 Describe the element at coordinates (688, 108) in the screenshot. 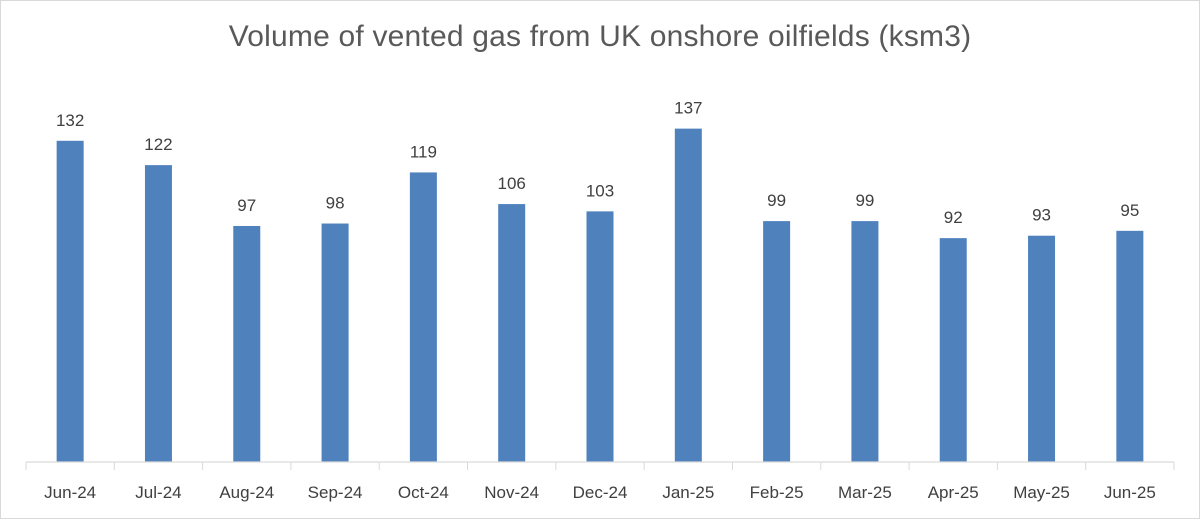

I see `data-label-jan-25: 137` at that location.